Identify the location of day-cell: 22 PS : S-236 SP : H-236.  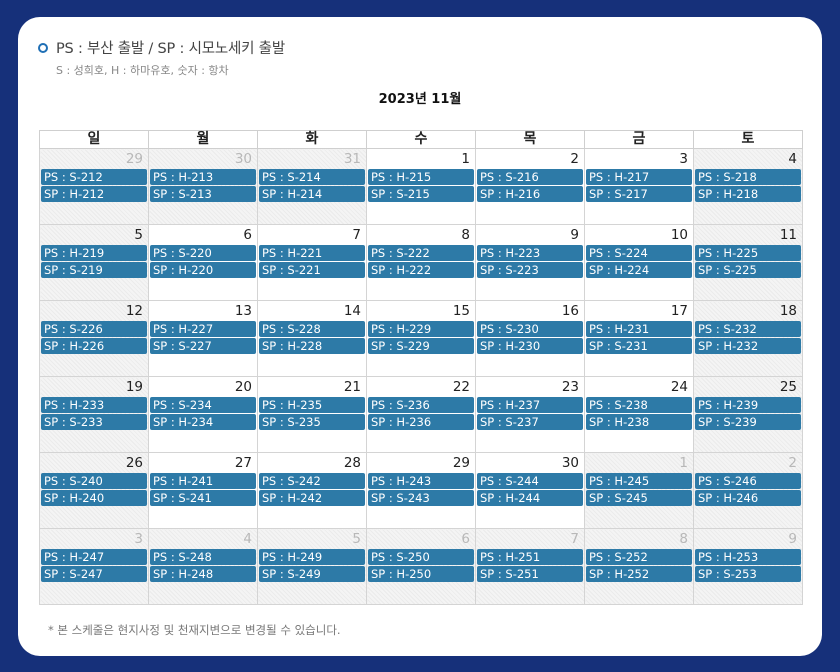
(421, 414).